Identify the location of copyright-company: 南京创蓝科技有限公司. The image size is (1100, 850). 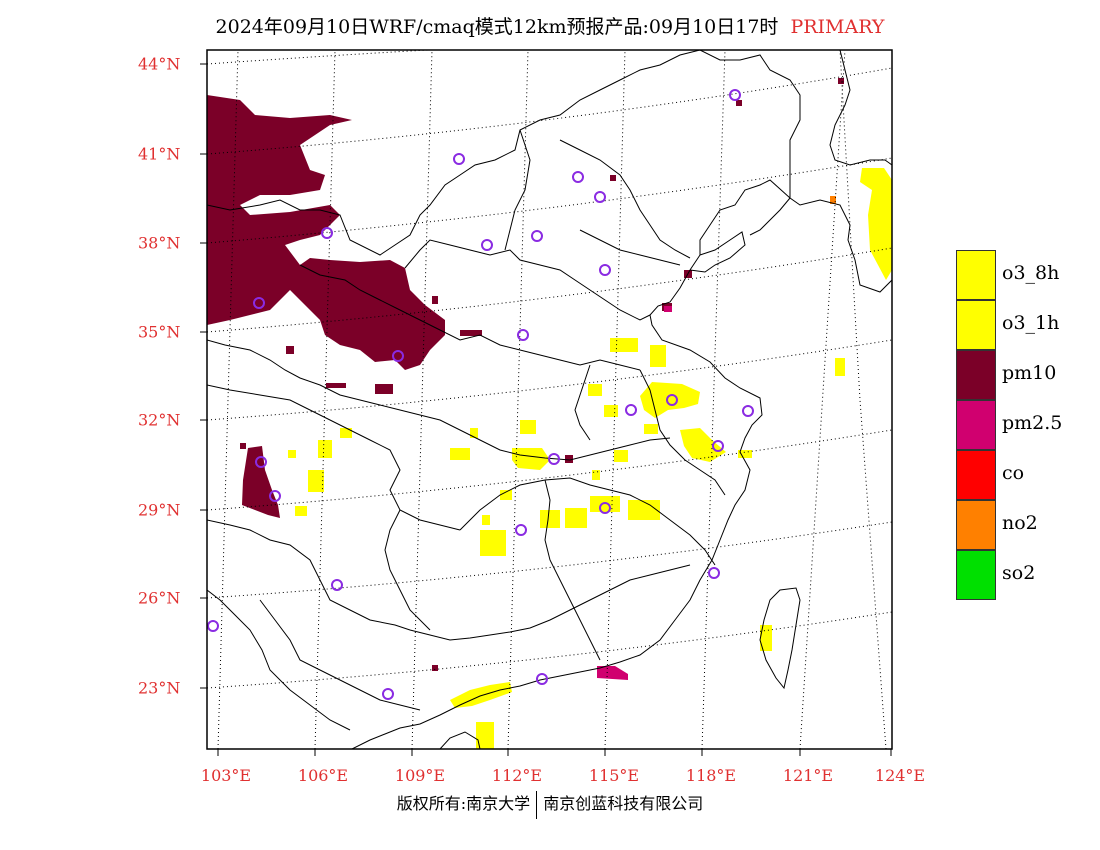
(623, 803).